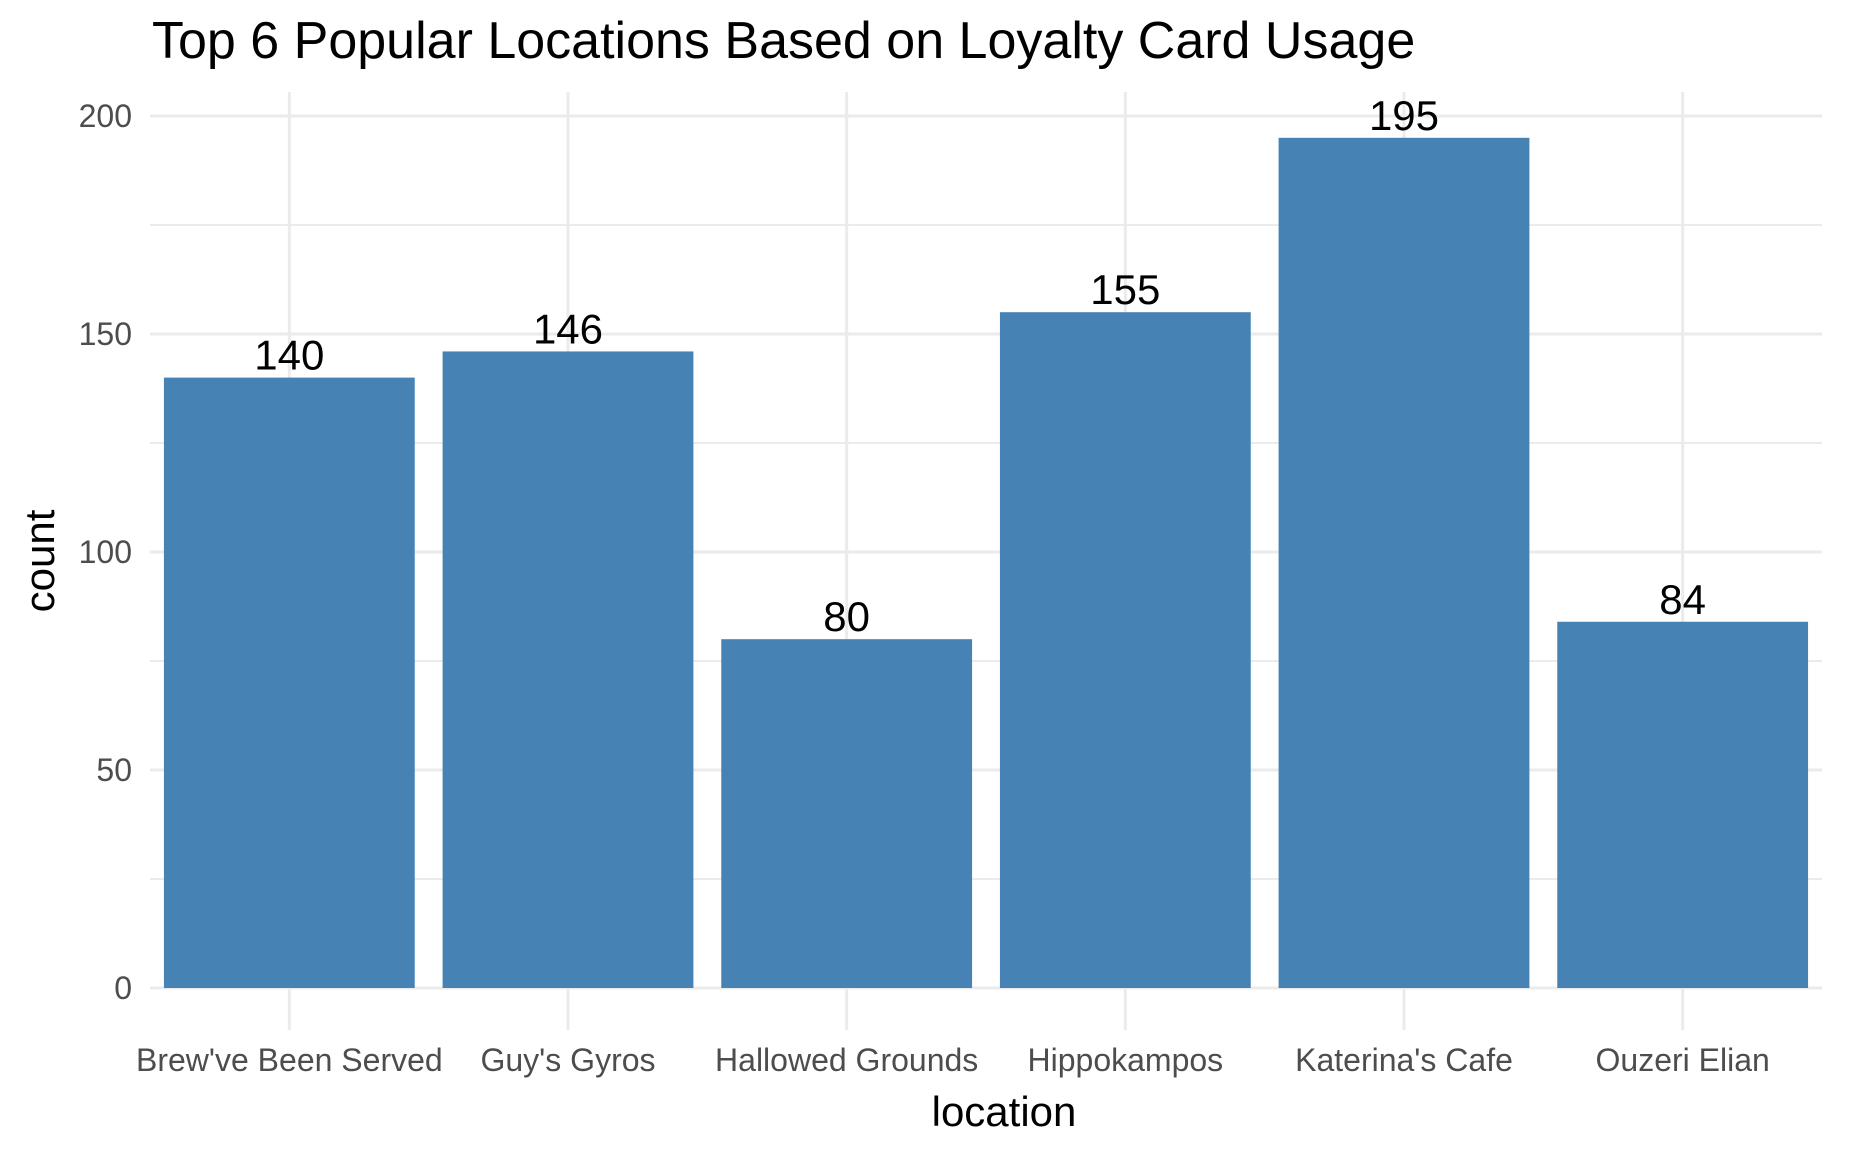 This screenshot has width=1872, height=1152. I want to click on y-tick-label: 100, so click(105, 552).